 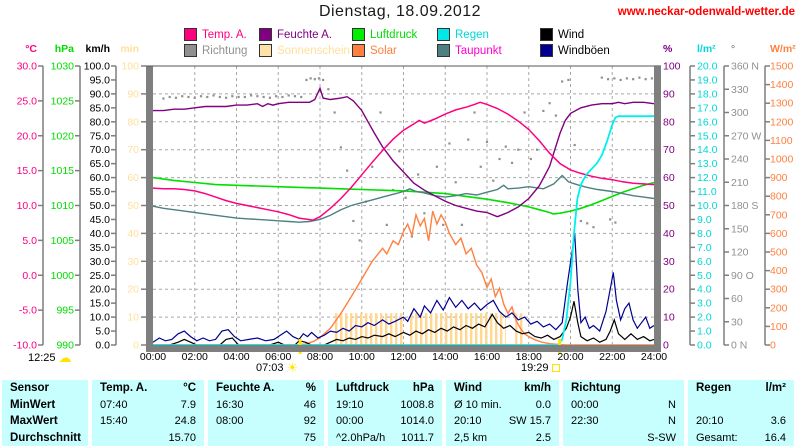 What do you see at coordinates (520, 329) in the screenshot?
I see `sunshine-bars` at bounding box center [520, 329].